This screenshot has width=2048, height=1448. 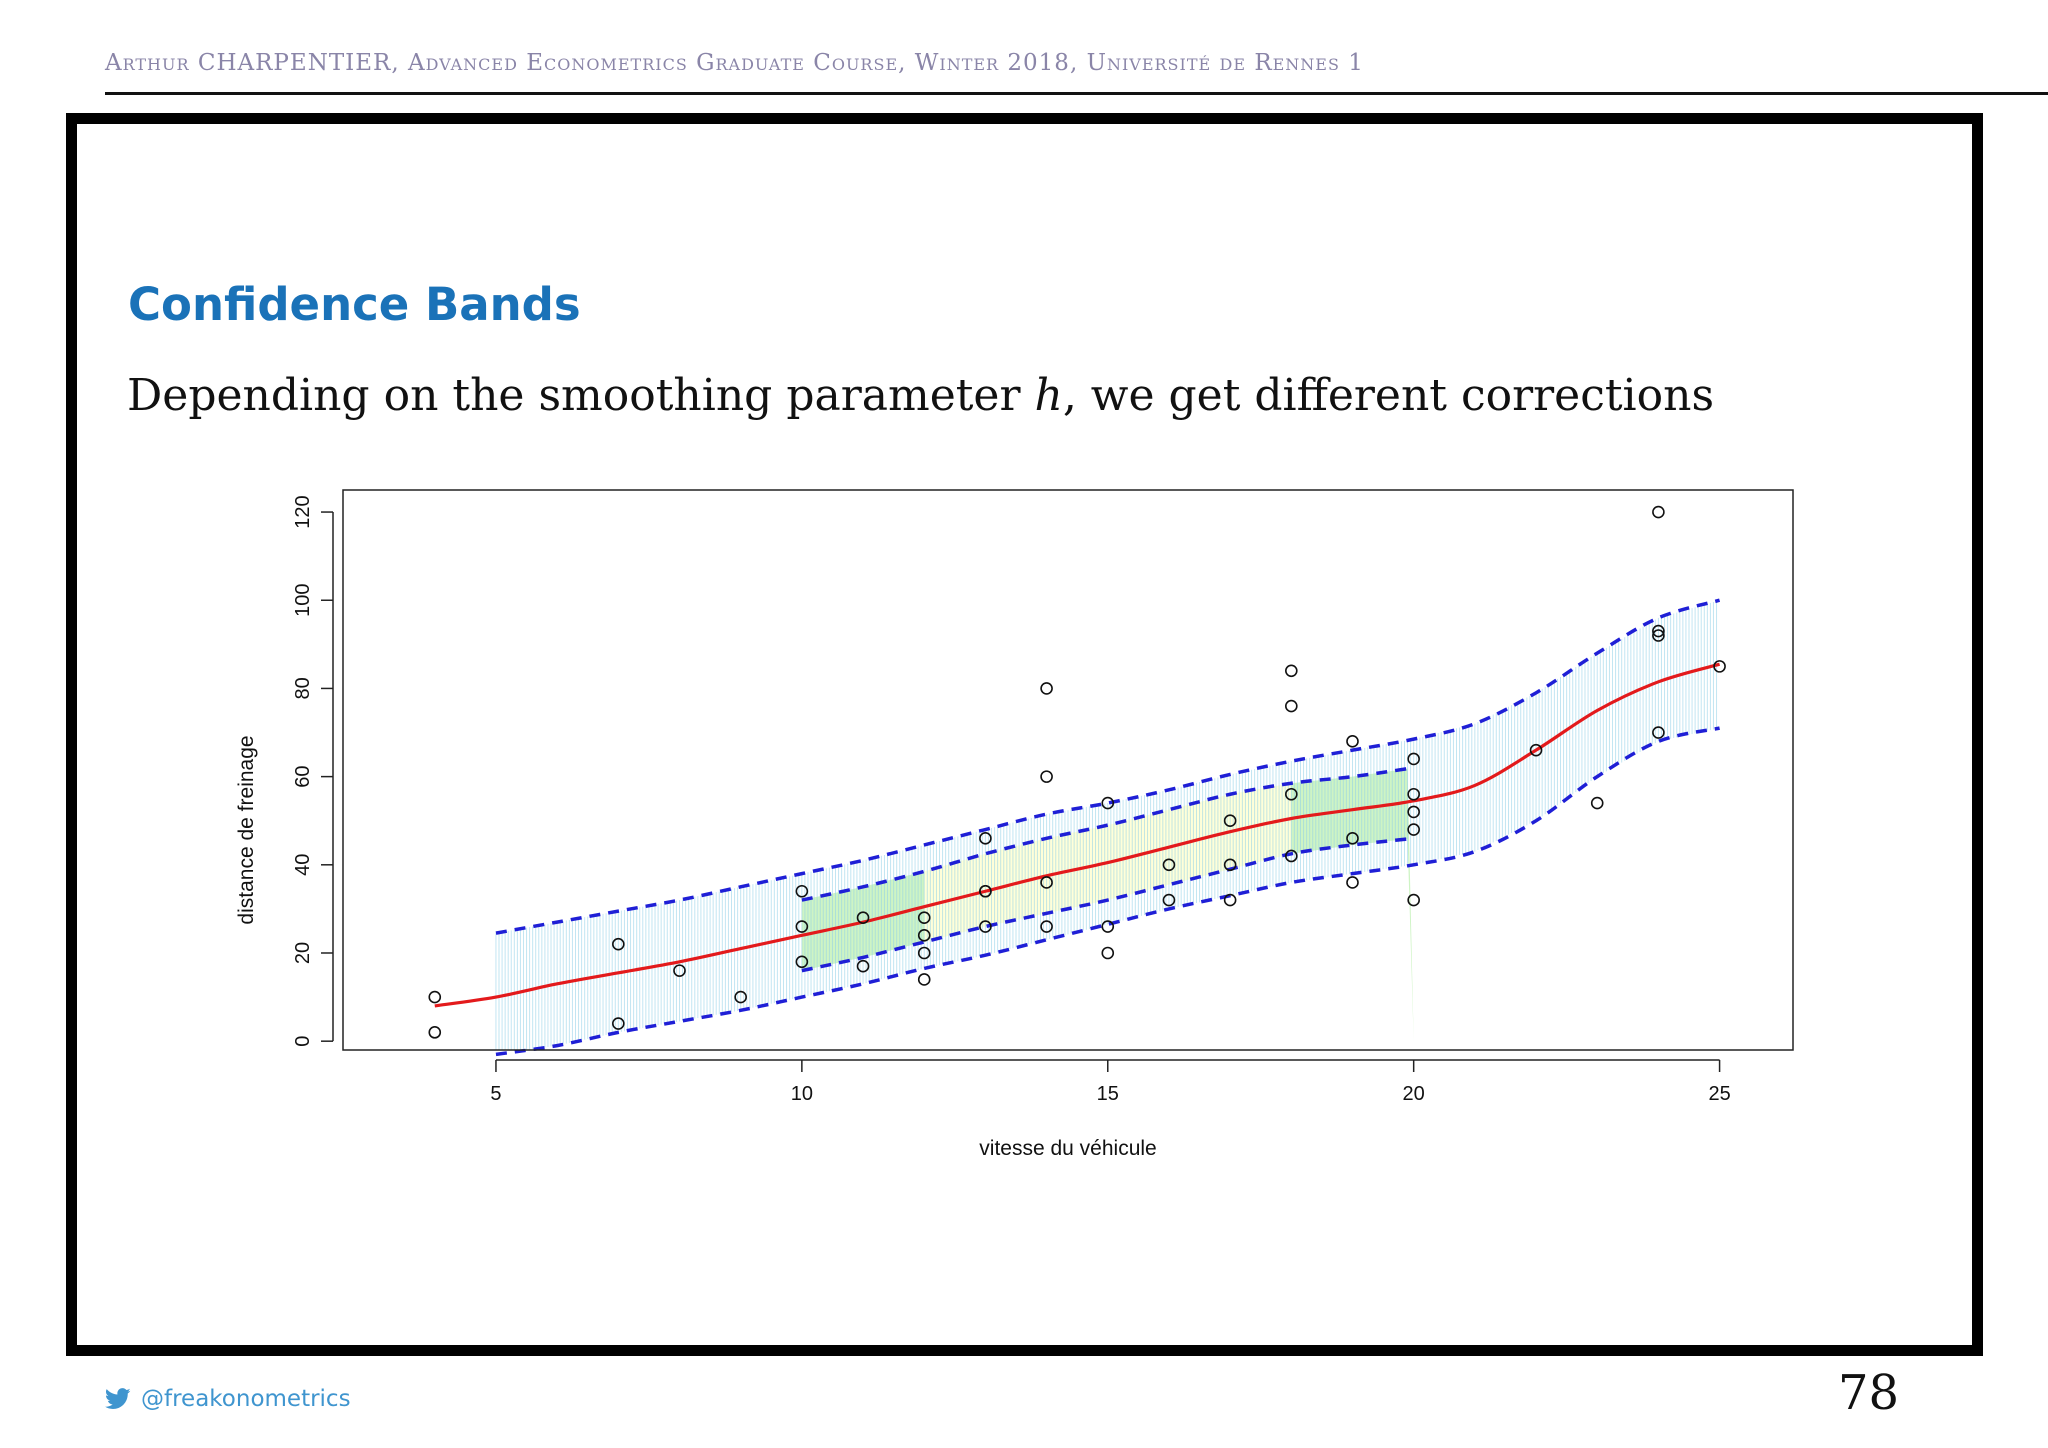 What do you see at coordinates (1388, 395) in the screenshot?
I see `lead-text-end: , we get different corrections` at bounding box center [1388, 395].